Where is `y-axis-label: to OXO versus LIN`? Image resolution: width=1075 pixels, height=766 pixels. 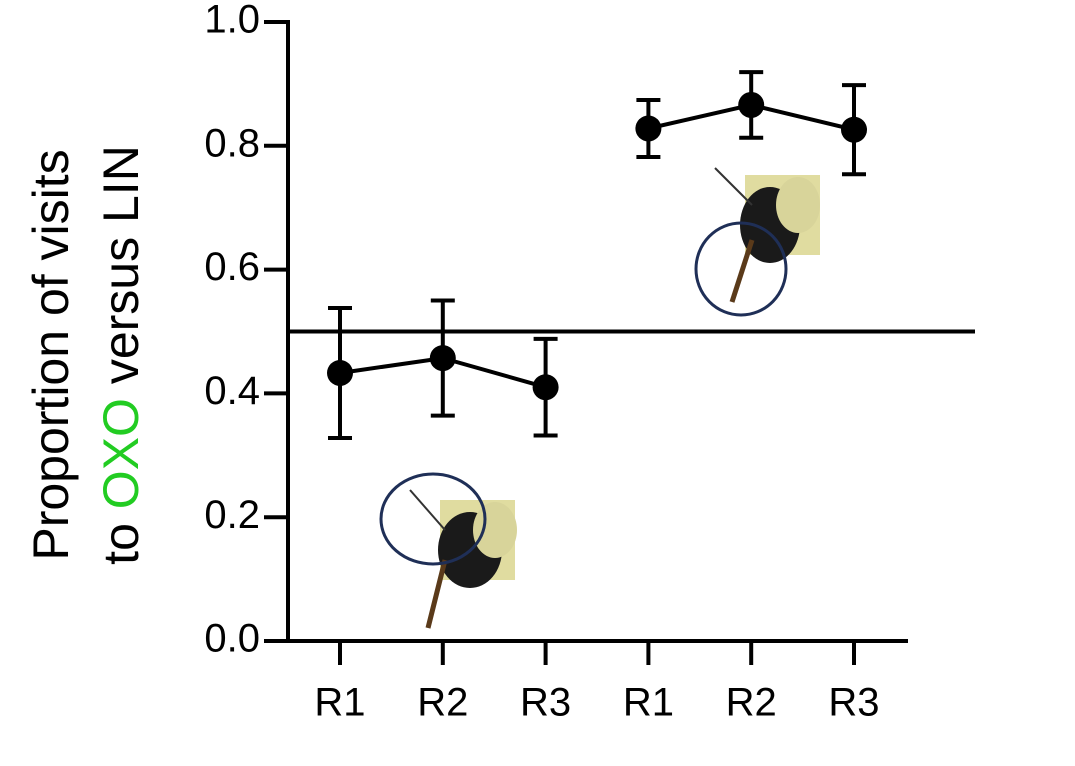 y-axis-label: to OXO versus LIN is located at coordinates (121, 355).